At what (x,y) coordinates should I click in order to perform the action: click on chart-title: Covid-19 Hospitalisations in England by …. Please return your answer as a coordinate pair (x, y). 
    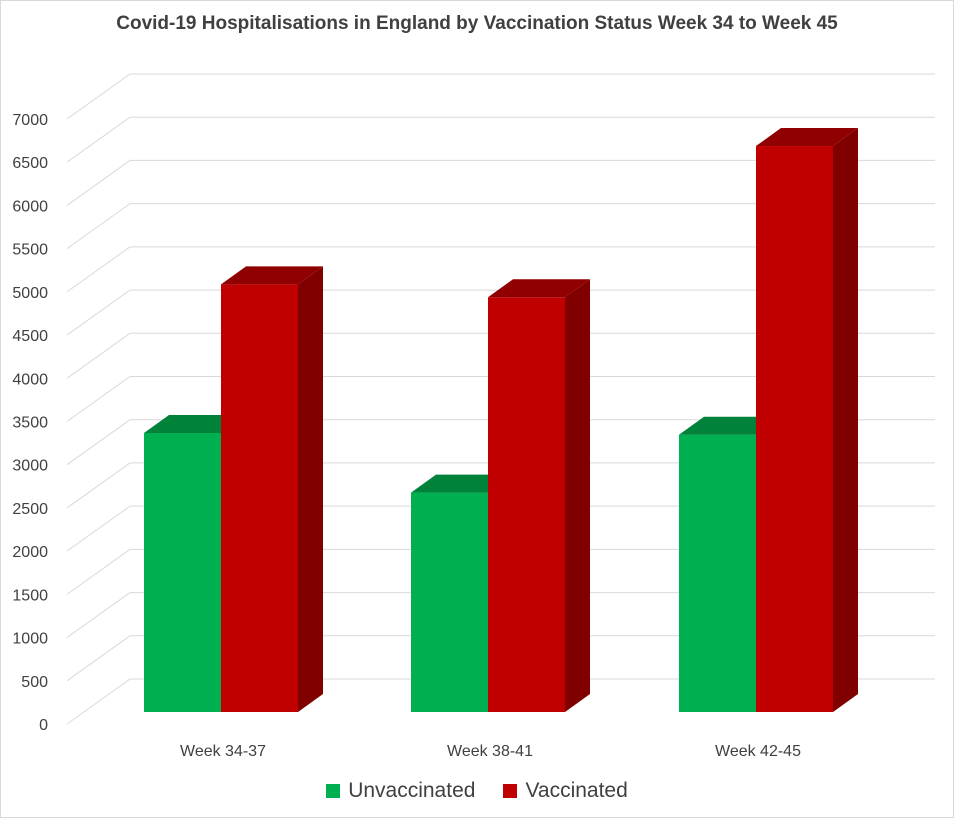
    Looking at the image, I should click on (477, 23).